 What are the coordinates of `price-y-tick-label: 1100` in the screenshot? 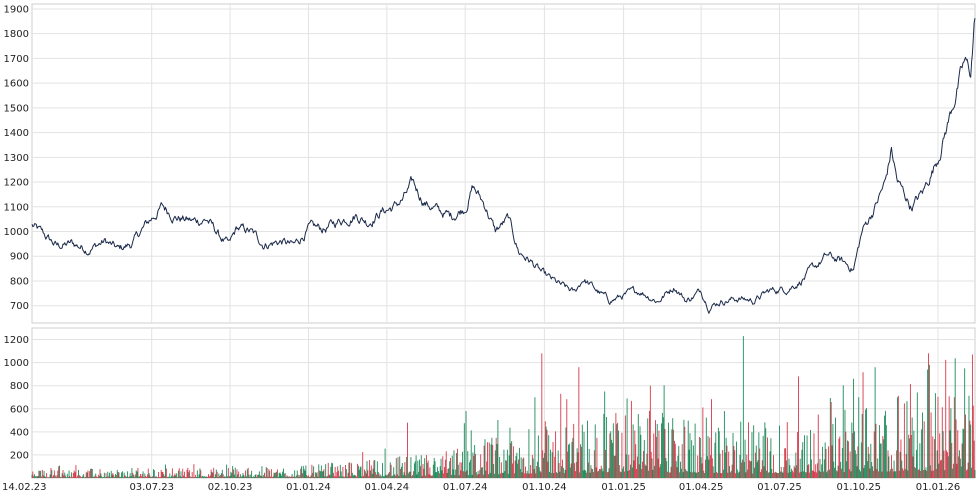 It's located at (16, 207).